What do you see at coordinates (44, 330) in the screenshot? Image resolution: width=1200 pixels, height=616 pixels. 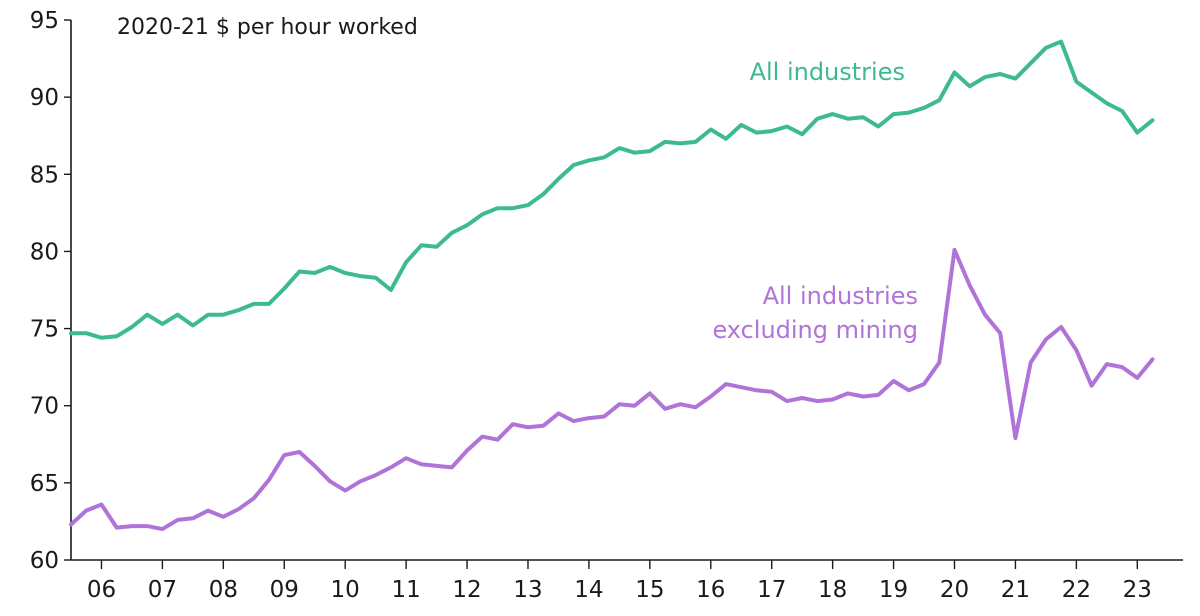 I see `y-tick-label: 75` at bounding box center [44, 330].